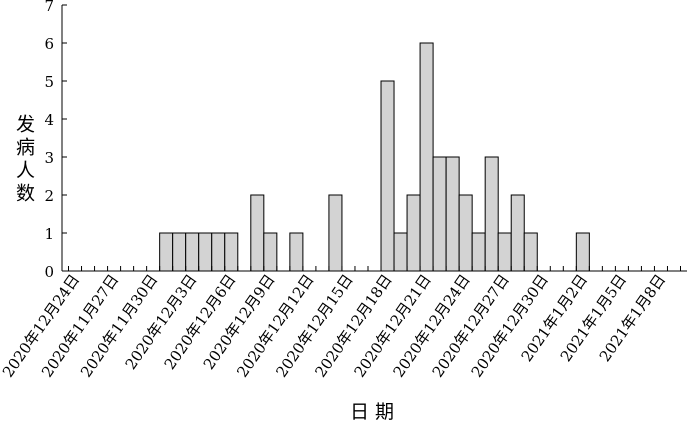 The width and height of the screenshot is (700, 424). What do you see at coordinates (49, 234) in the screenshot?
I see `y-tick-label-1: 1` at bounding box center [49, 234].